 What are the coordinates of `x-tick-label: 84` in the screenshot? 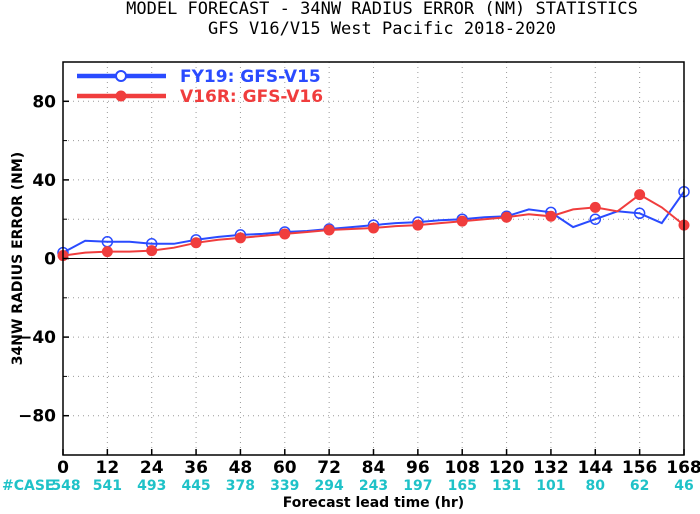 It's located at (374, 468).